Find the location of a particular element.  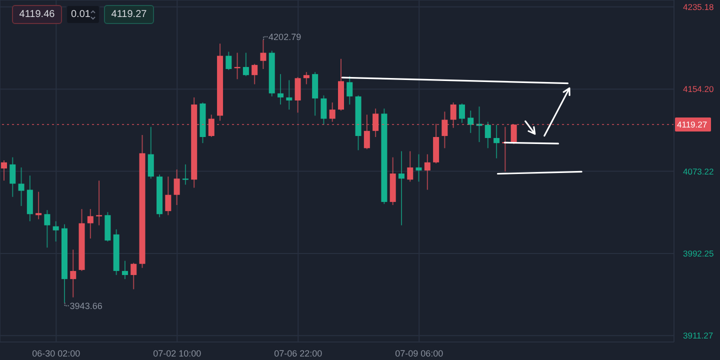

y-tick-label: 4073.22 is located at coordinates (698, 171).